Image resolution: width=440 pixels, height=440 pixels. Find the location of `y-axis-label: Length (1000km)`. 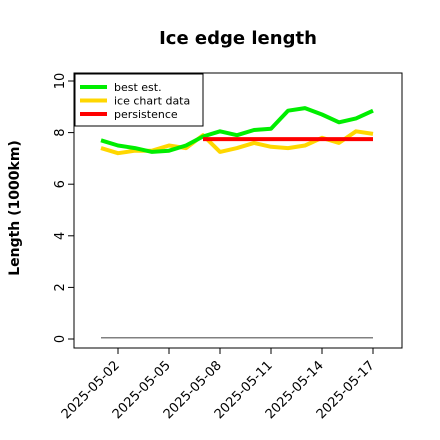

y-axis-label: Length (1000km) is located at coordinates (15, 208).